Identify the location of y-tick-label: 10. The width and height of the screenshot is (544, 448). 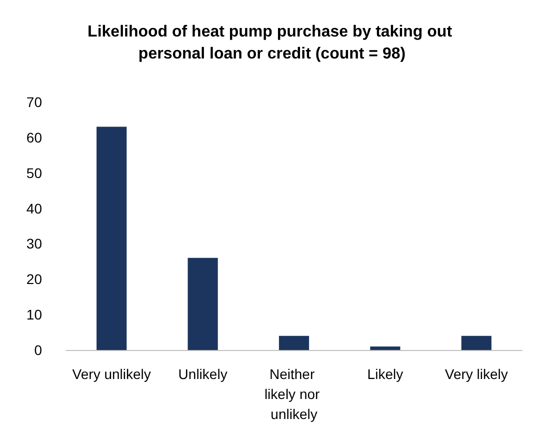
(34, 314).